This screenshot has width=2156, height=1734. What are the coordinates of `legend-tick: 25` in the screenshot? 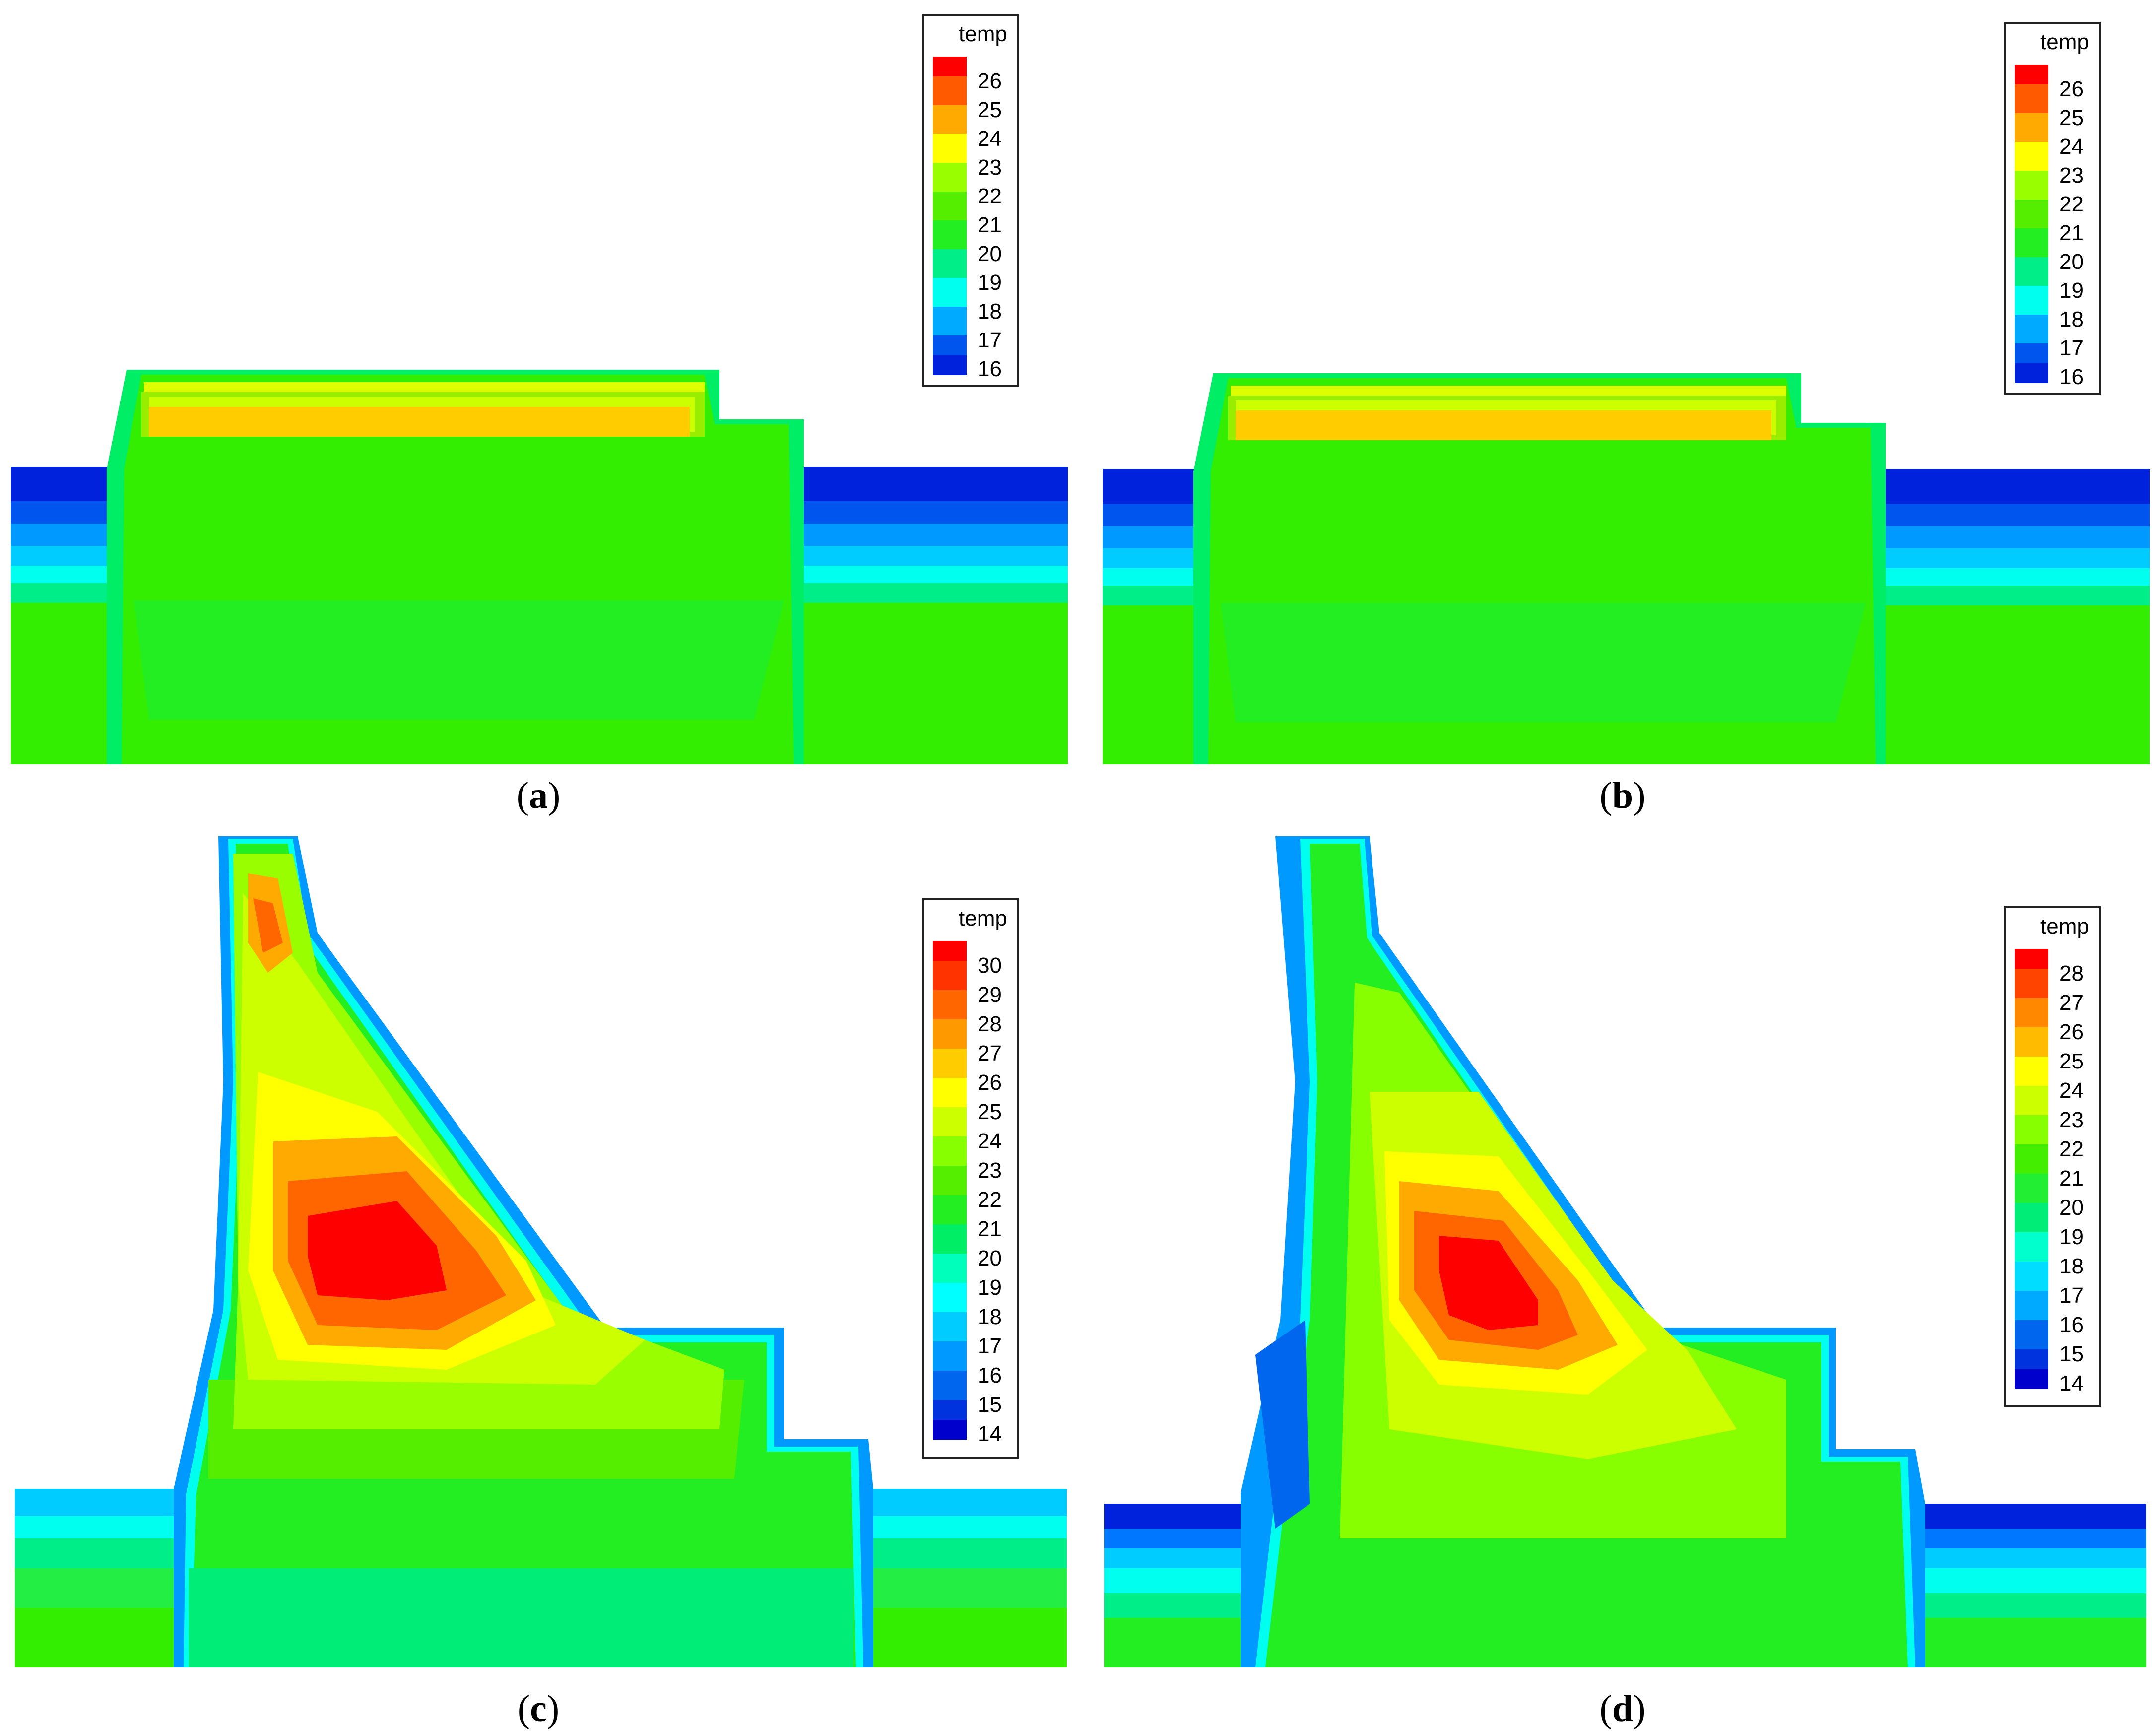 It's located at (2071, 118).